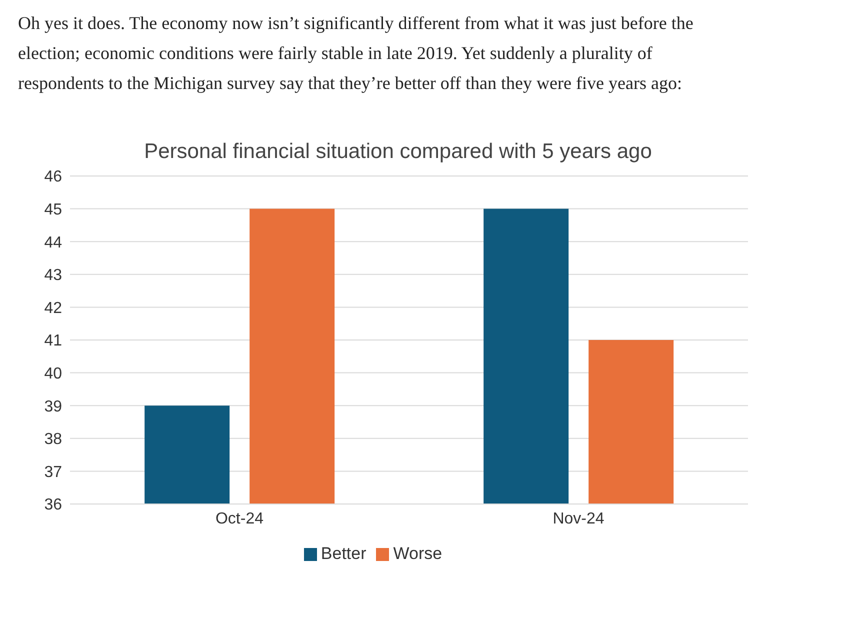  Describe the element at coordinates (53, 505) in the screenshot. I see `y-tick-label: 36` at that location.